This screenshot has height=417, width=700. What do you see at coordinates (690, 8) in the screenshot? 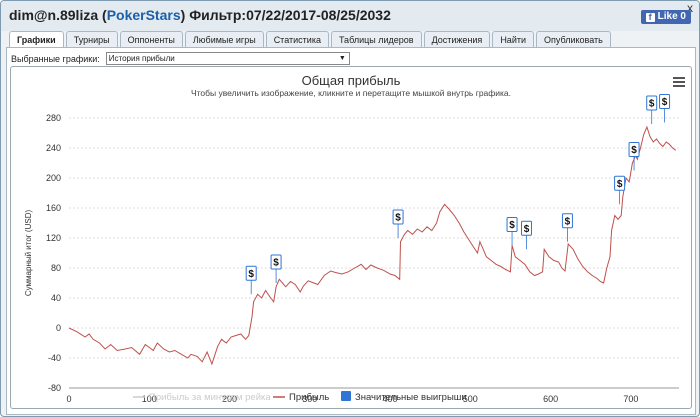
I see `close-button: x` at bounding box center [690, 8].